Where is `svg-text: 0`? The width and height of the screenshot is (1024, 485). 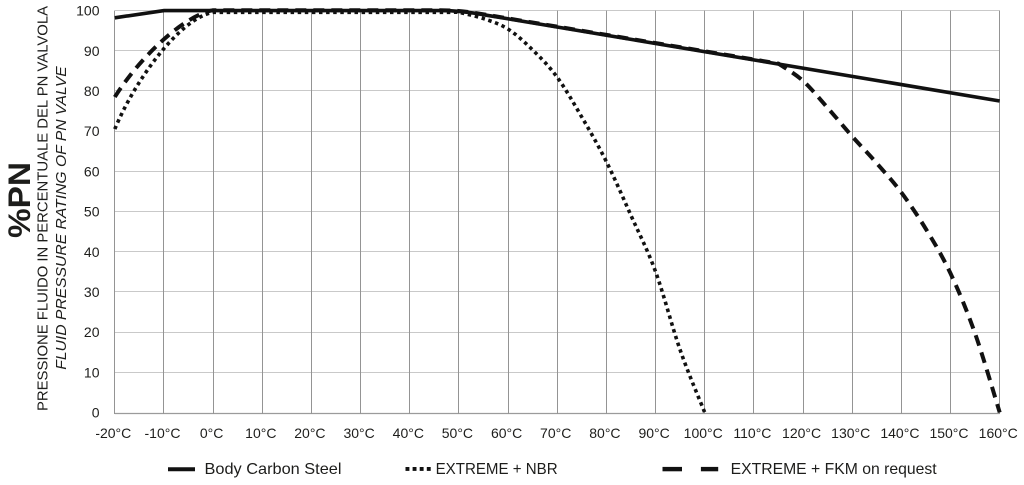
svg-text: 0 is located at coordinates (96, 413).